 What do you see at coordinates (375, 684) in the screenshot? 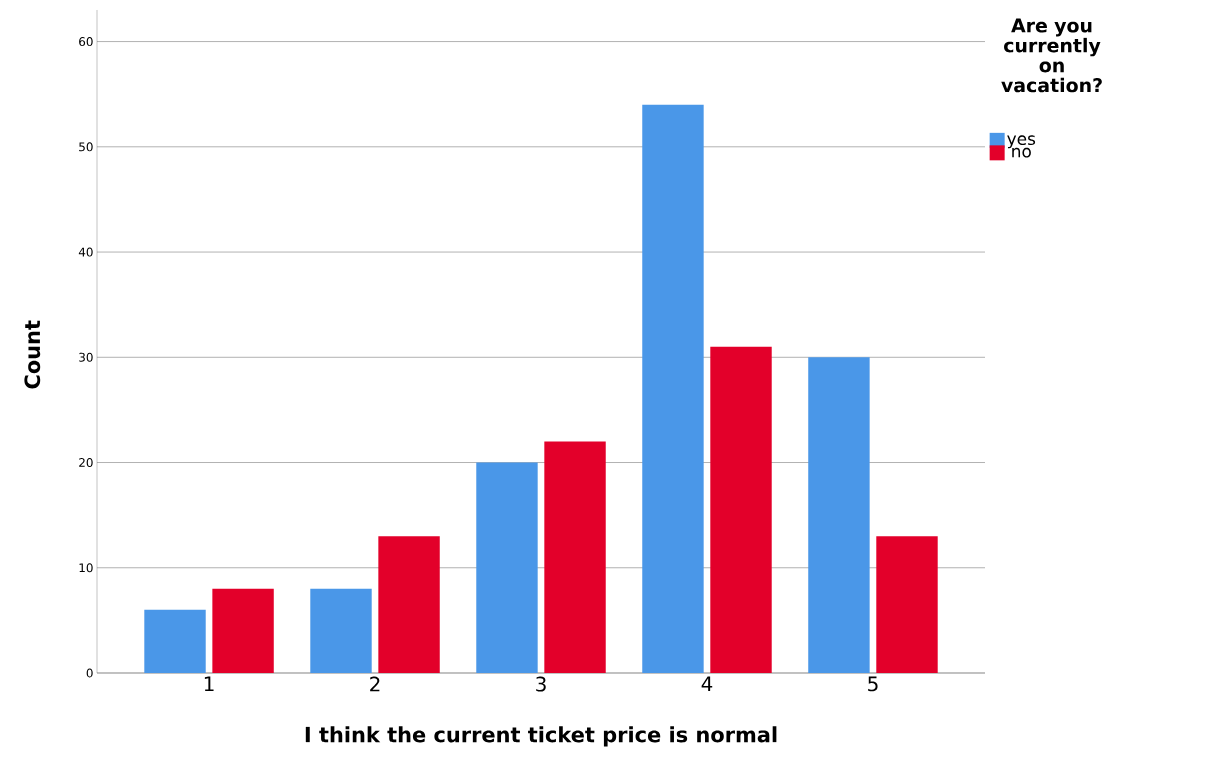
I see `x-tick-label: 2` at bounding box center [375, 684].